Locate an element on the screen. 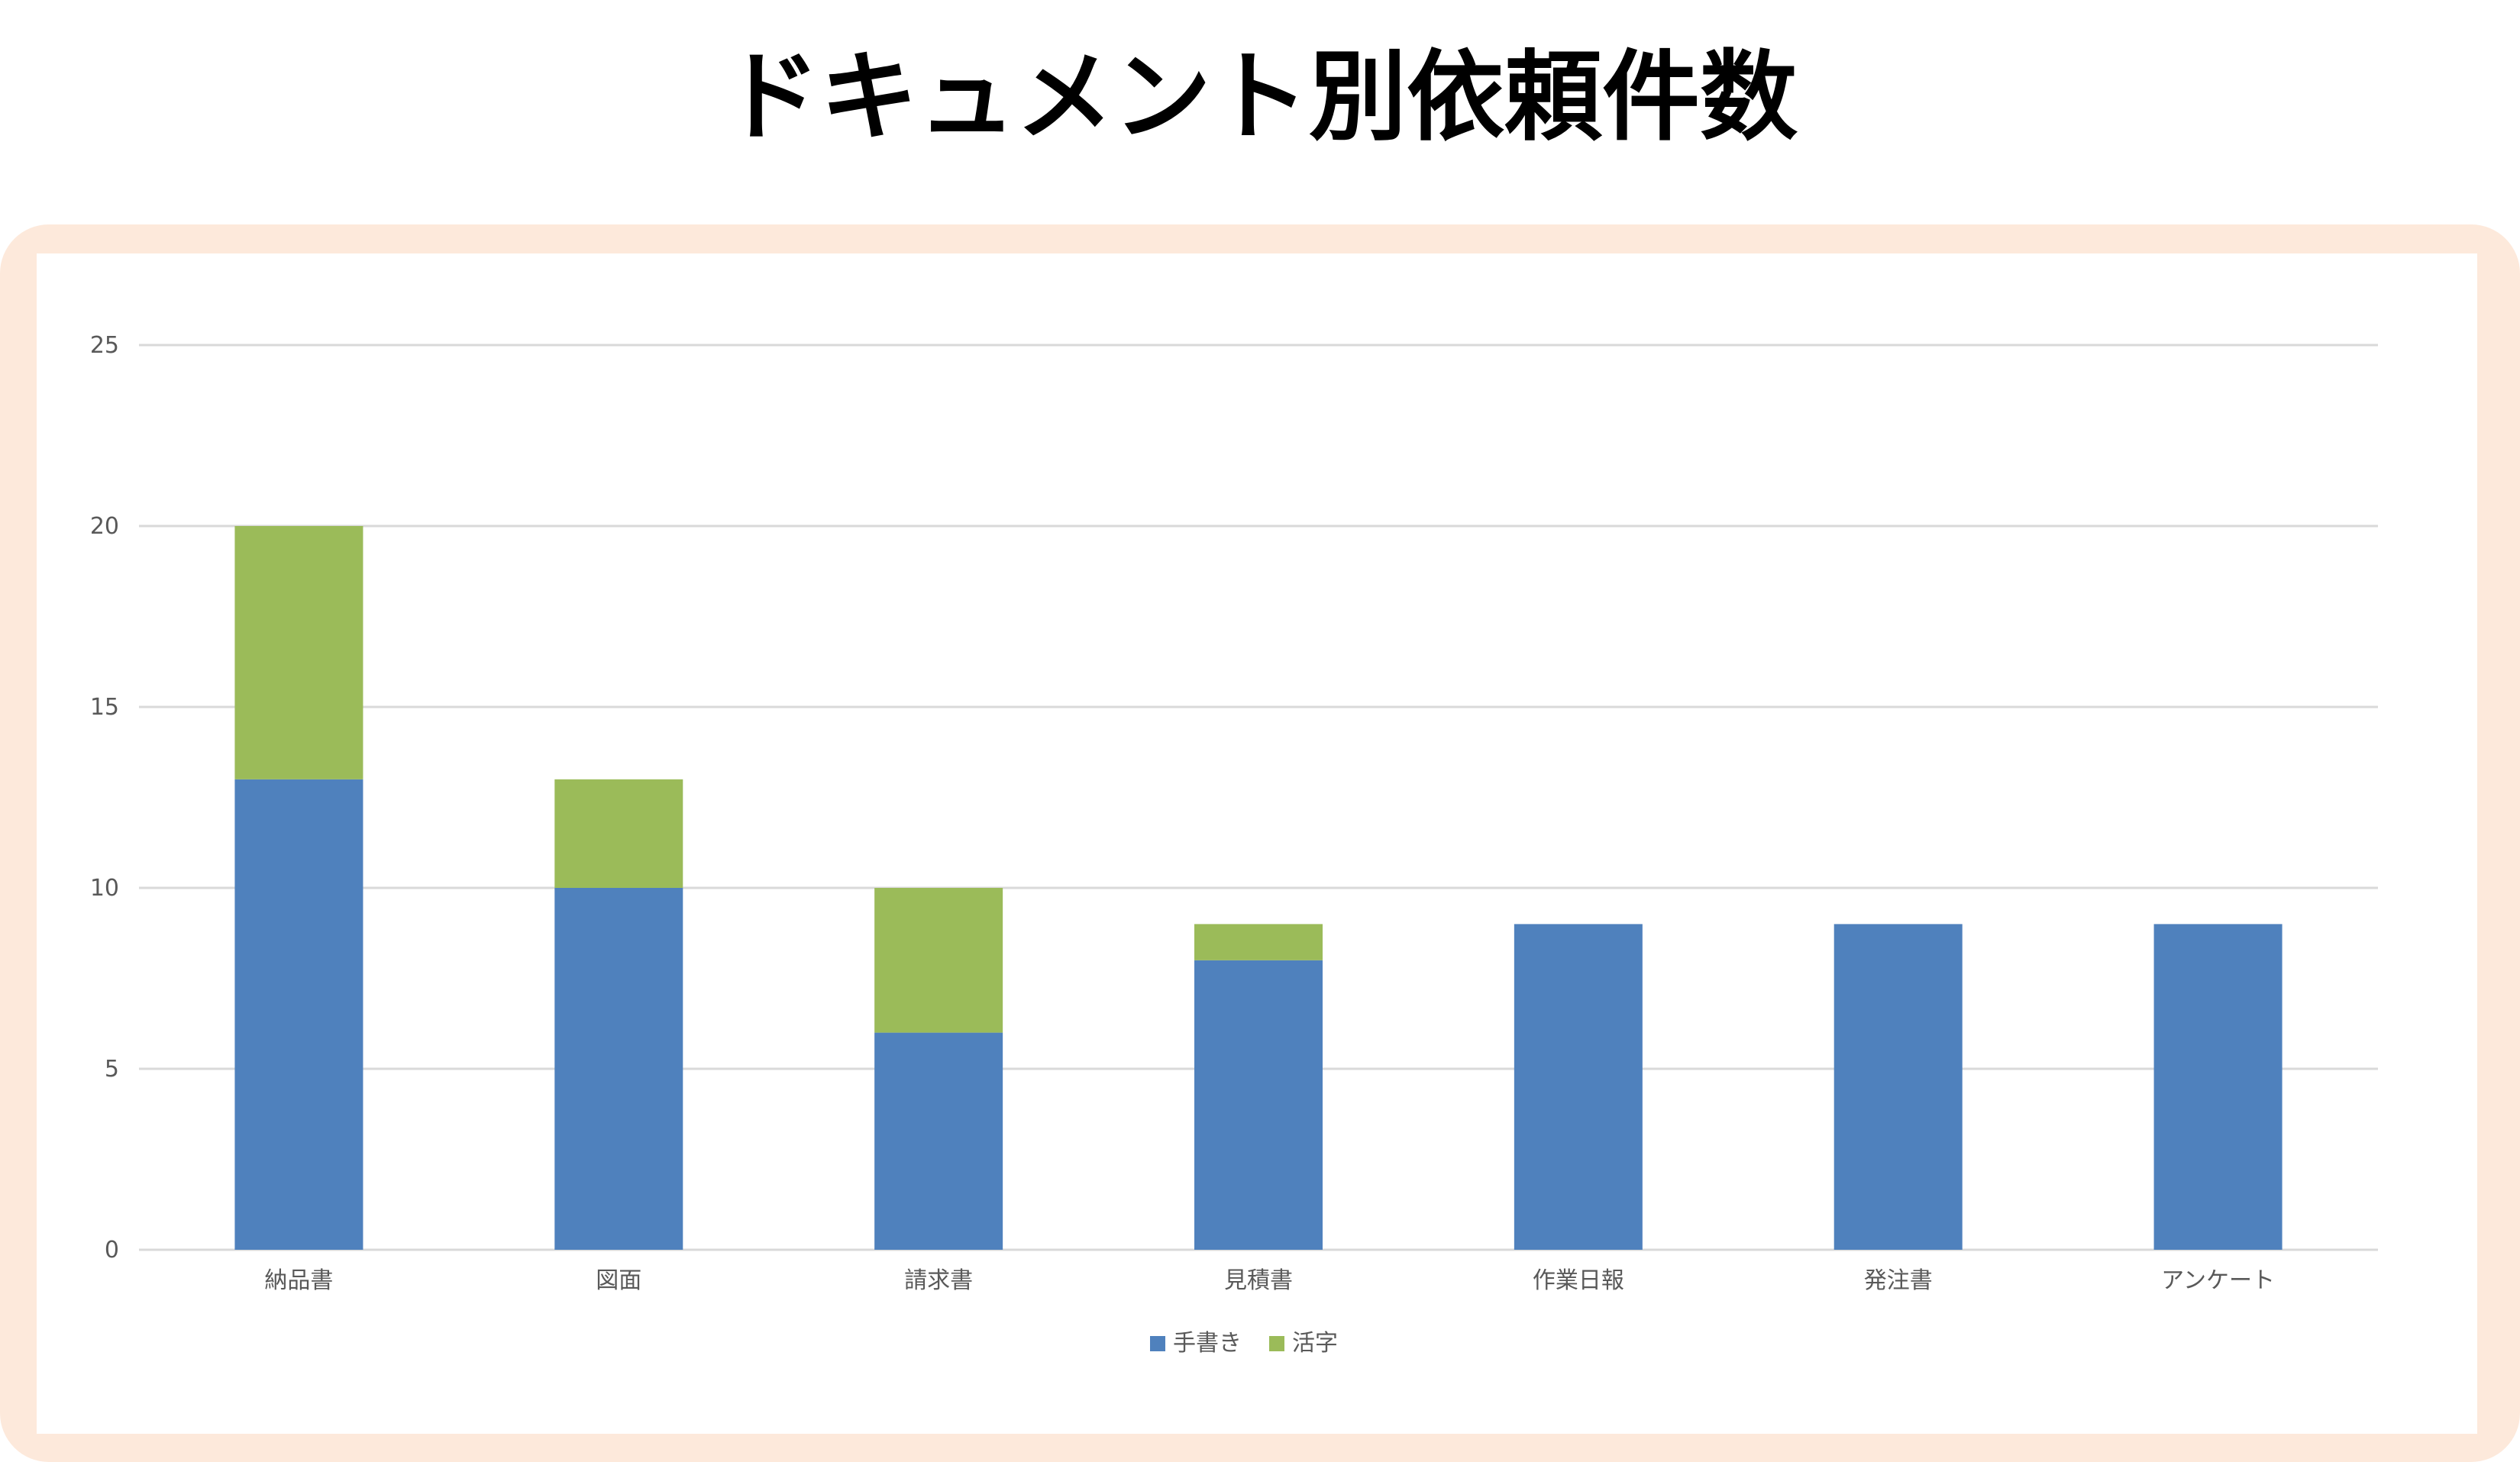 The width and height of the screenshot is (2520, 1462). x-tick-label: 発注書 is located at coordinates (1898, 1280).